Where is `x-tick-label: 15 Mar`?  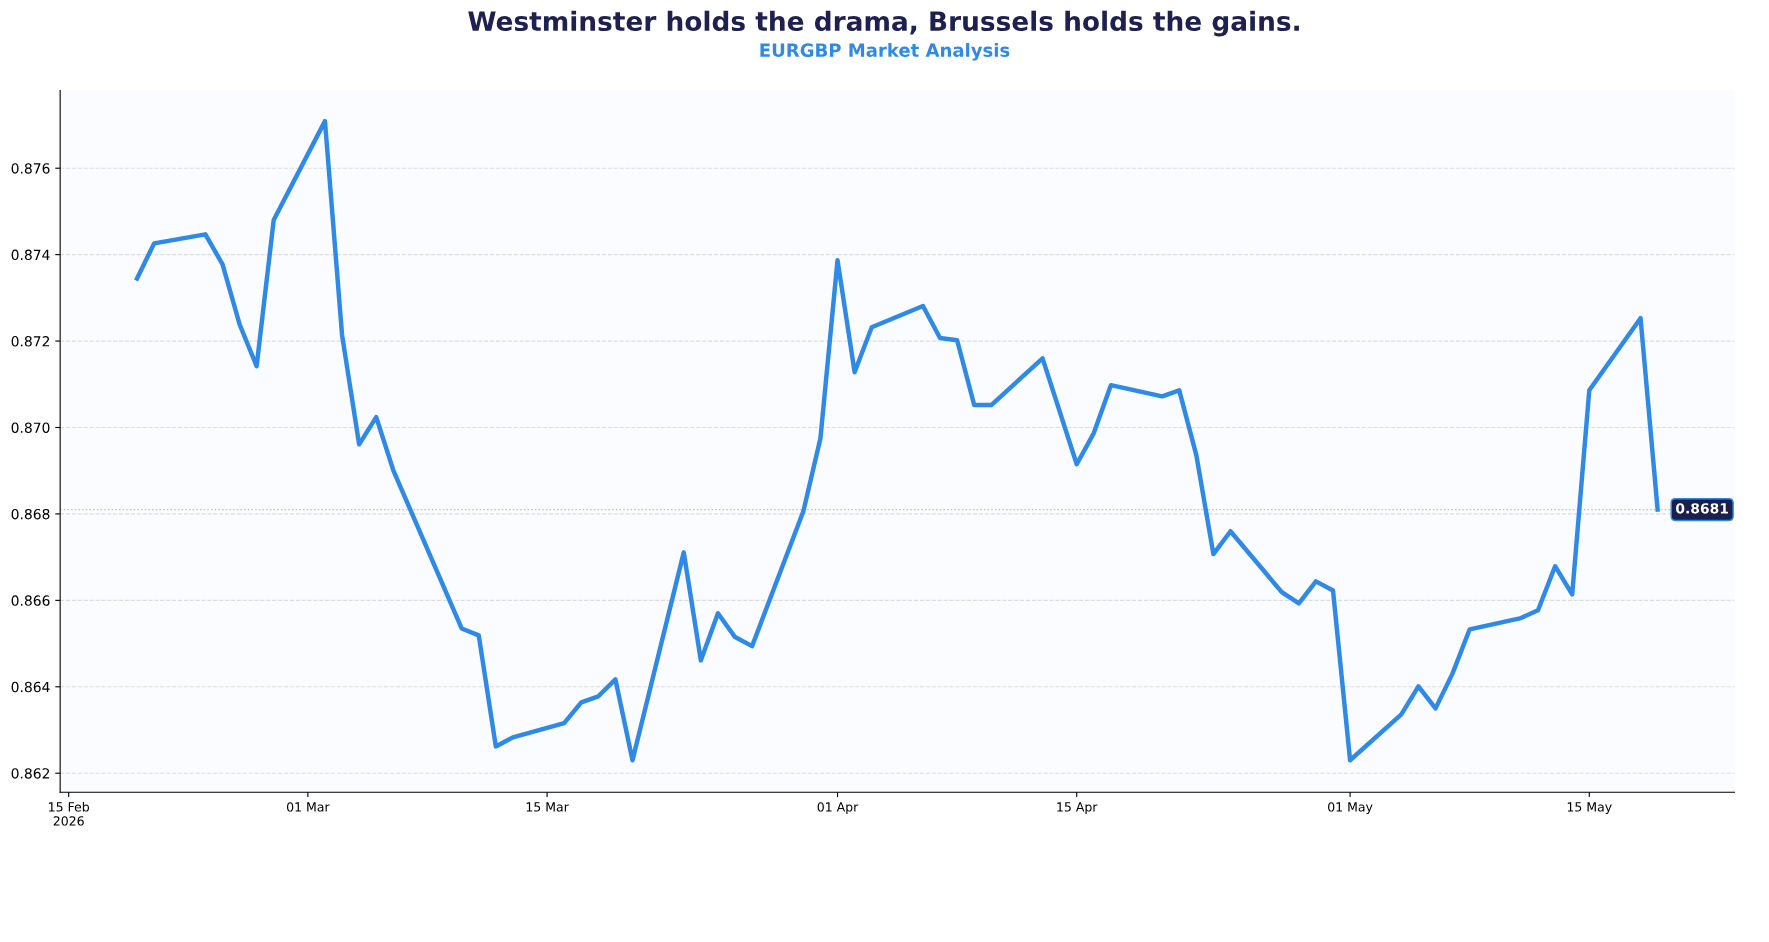 x-tick-label: 15 Mar is located at coordinates (547, 807).